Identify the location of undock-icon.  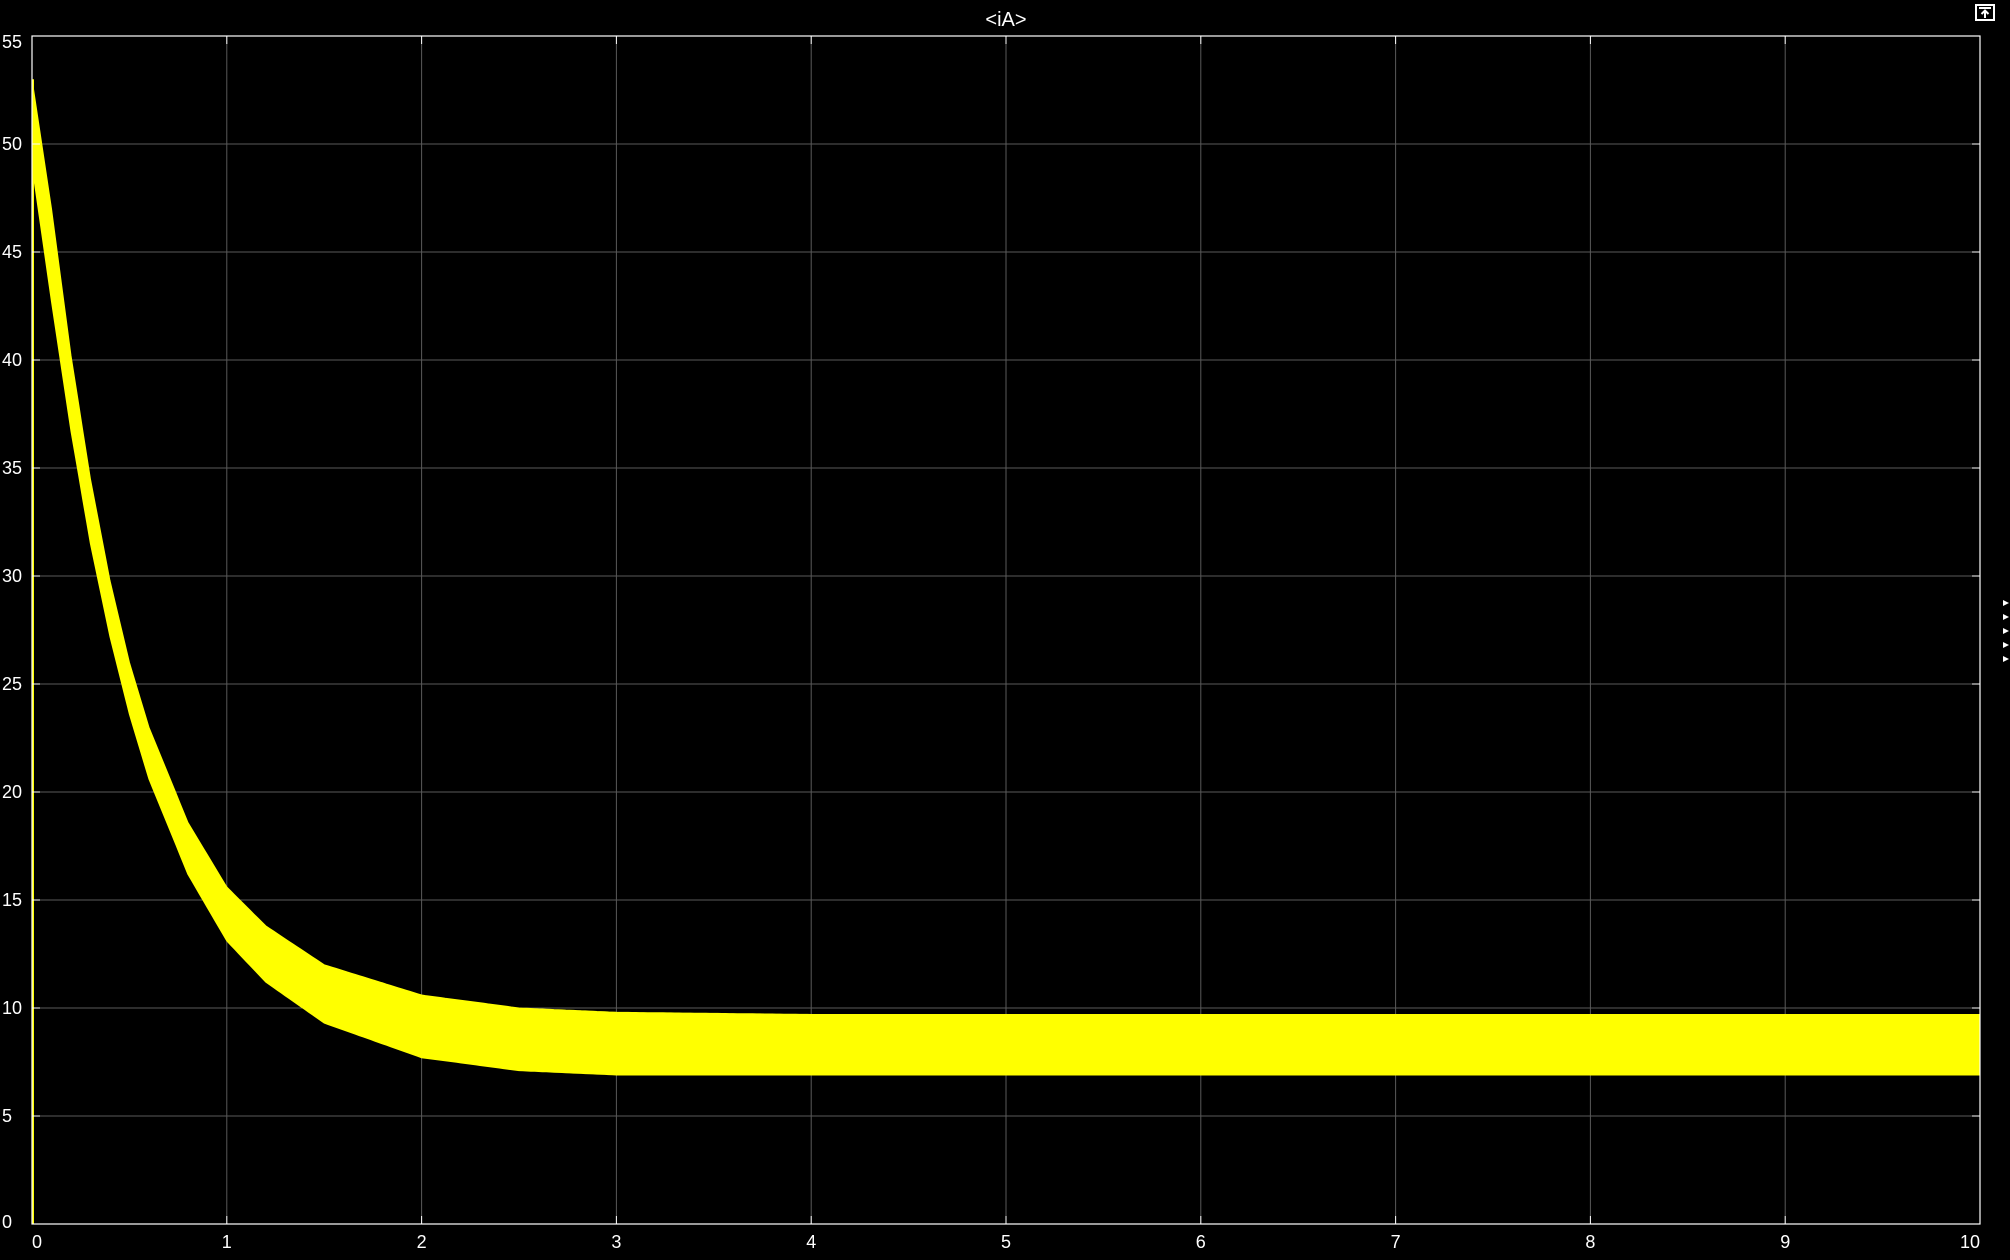
(1985, 12).